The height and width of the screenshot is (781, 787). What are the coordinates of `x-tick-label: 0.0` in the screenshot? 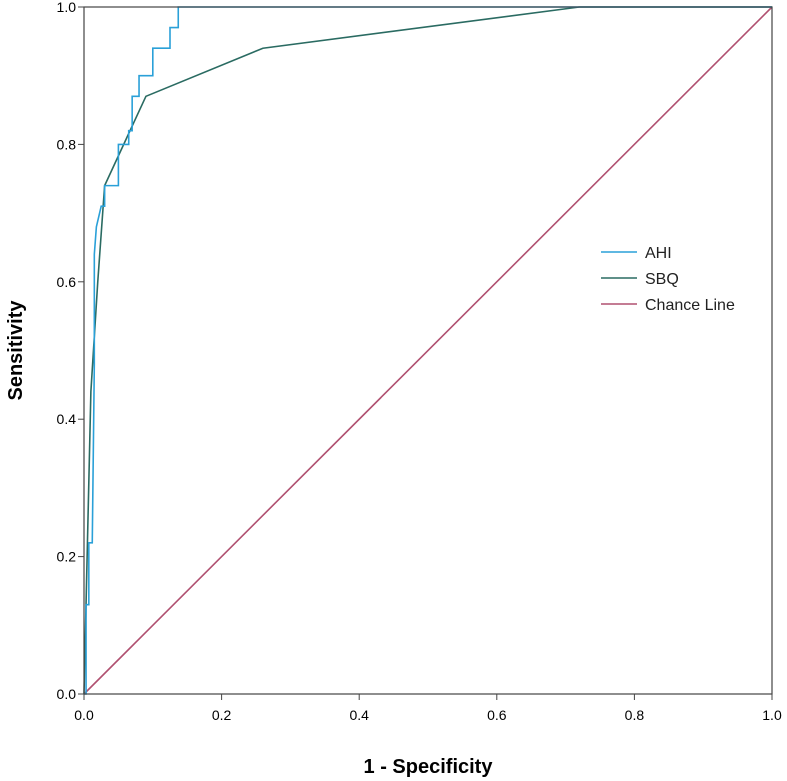 It's located at (84, 715).